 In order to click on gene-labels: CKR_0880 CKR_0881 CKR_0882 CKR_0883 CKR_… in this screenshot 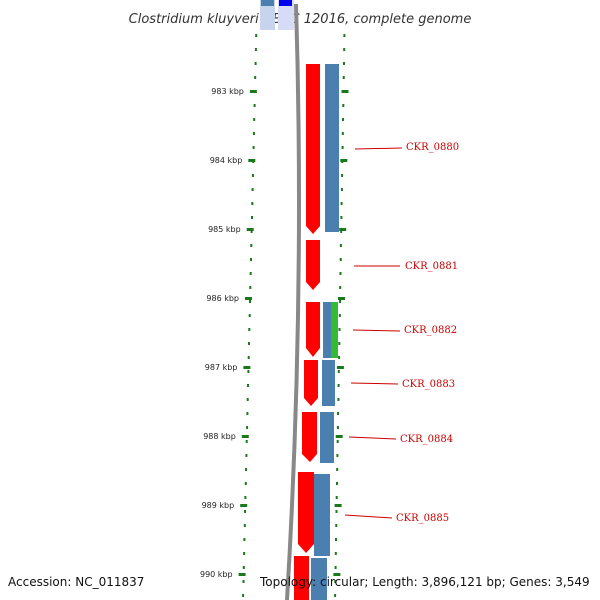, I will do `click(401, 333)`.